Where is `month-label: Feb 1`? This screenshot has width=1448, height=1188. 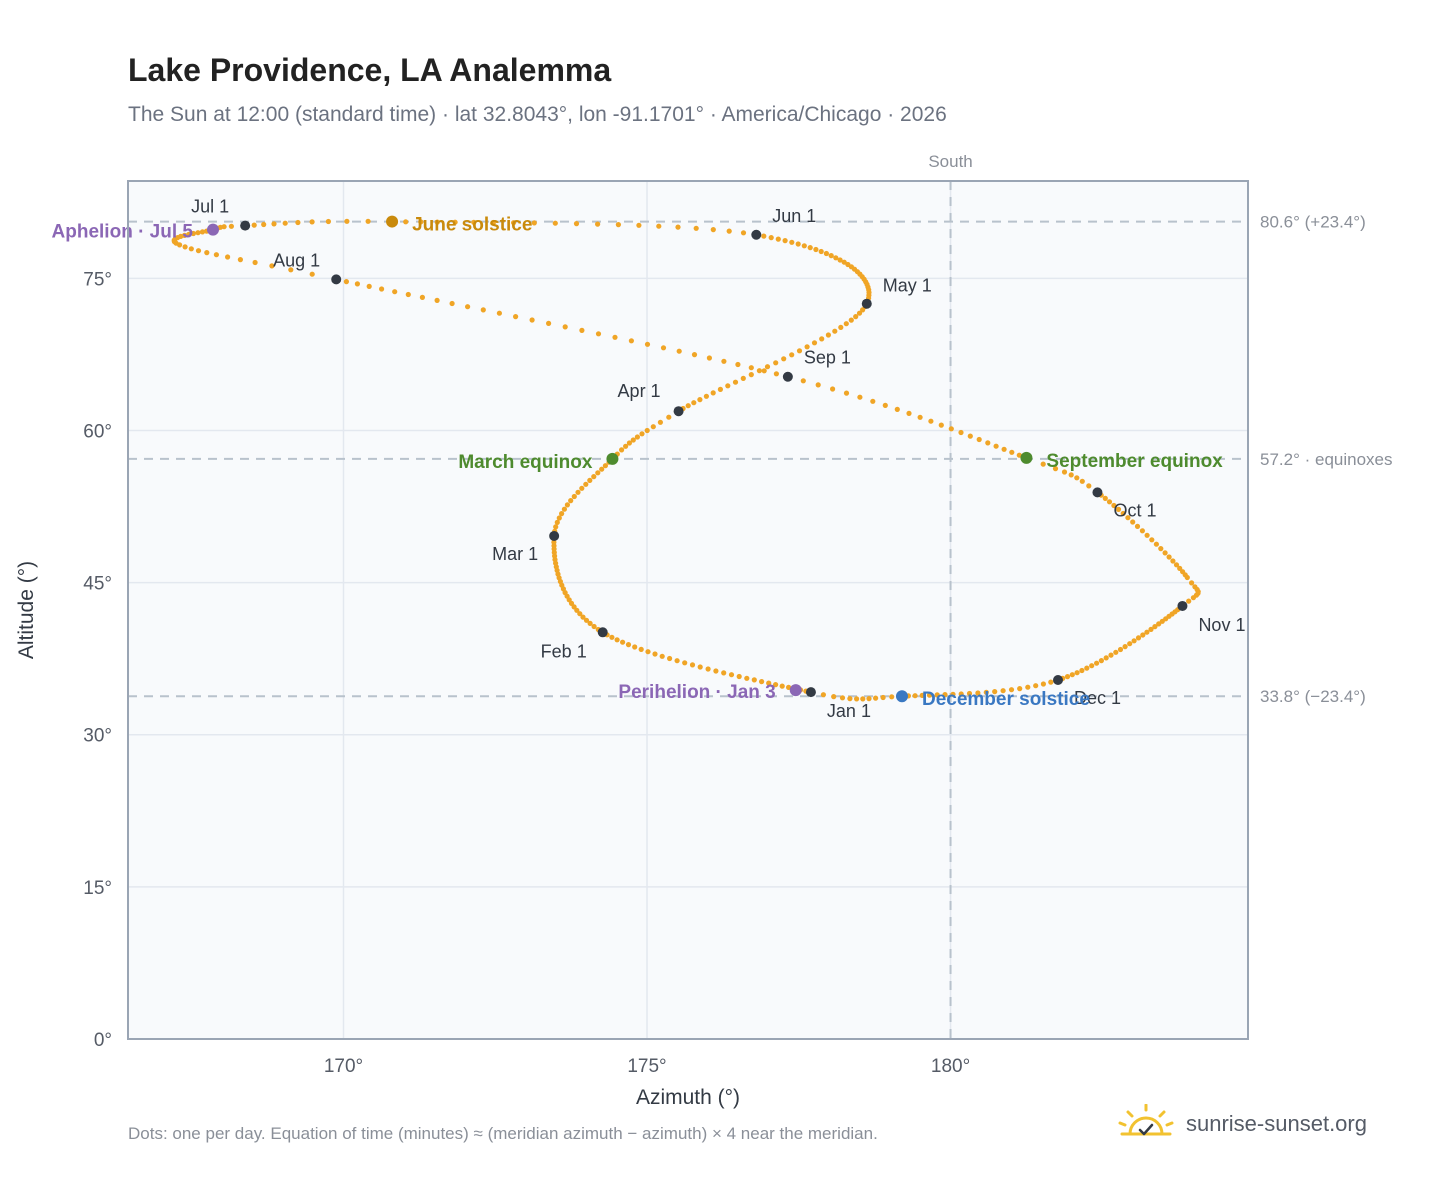
month-label: Feb 1 is located at coordinates (564, 651).